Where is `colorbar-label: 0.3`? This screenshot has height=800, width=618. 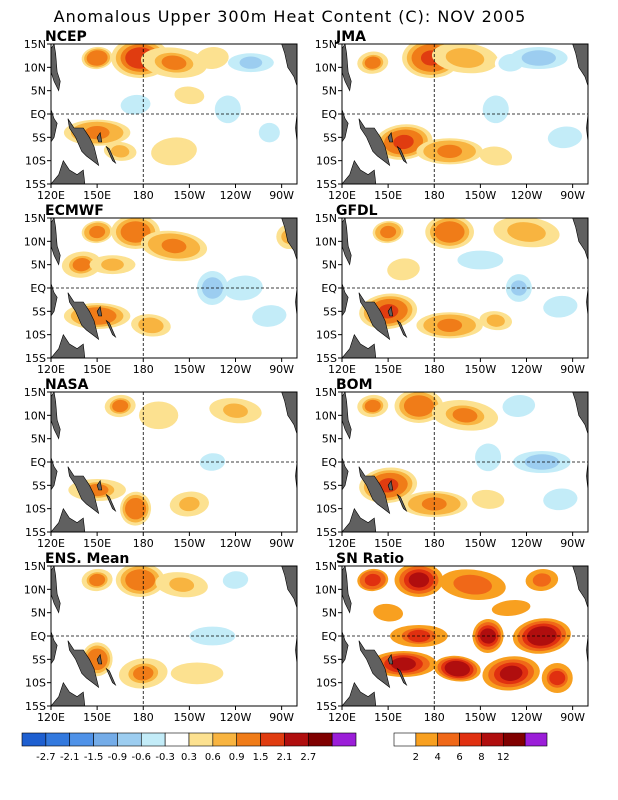 colorbar-label: 0.3 is located at coordinates (189, 757).